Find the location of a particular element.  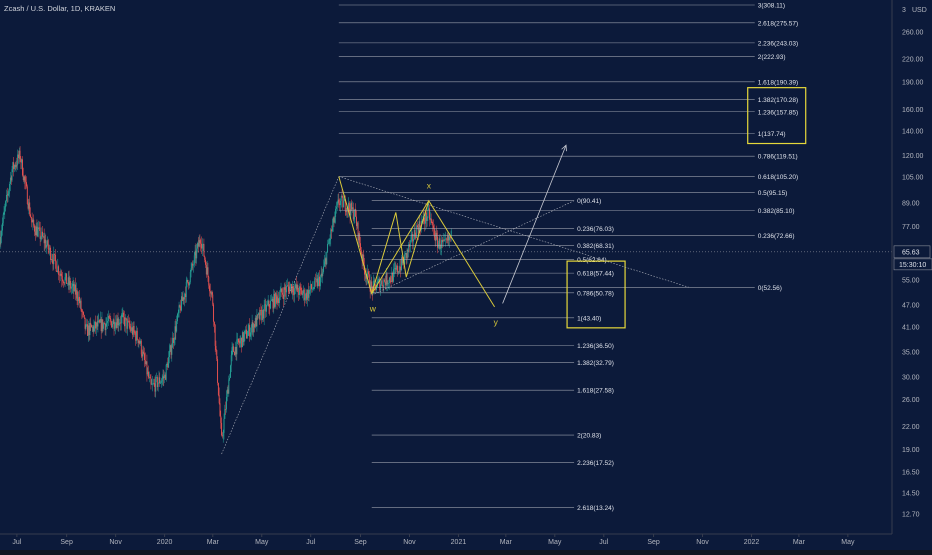

fib-level-label: 0.786(50.78) is located at coordinates (595, 293).